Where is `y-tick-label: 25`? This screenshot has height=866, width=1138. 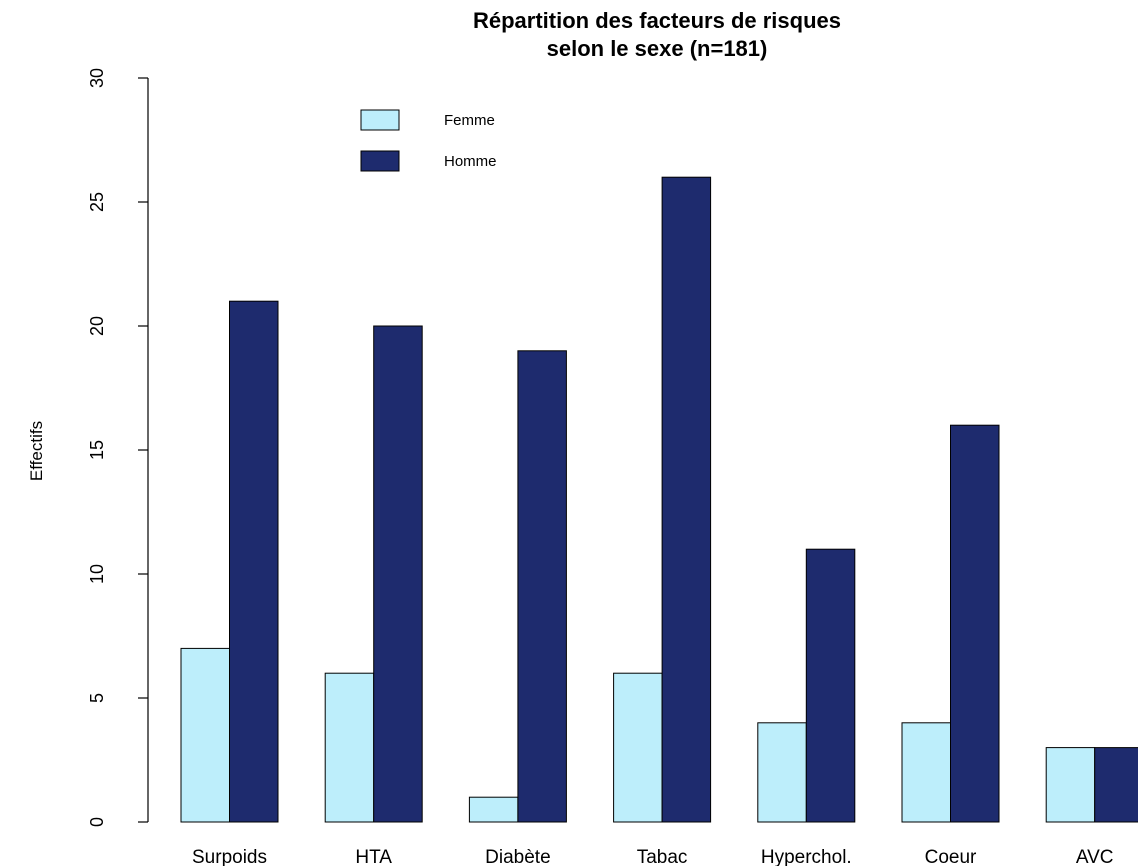 y-tick-label: 25 is located at coordinates (97, 202).